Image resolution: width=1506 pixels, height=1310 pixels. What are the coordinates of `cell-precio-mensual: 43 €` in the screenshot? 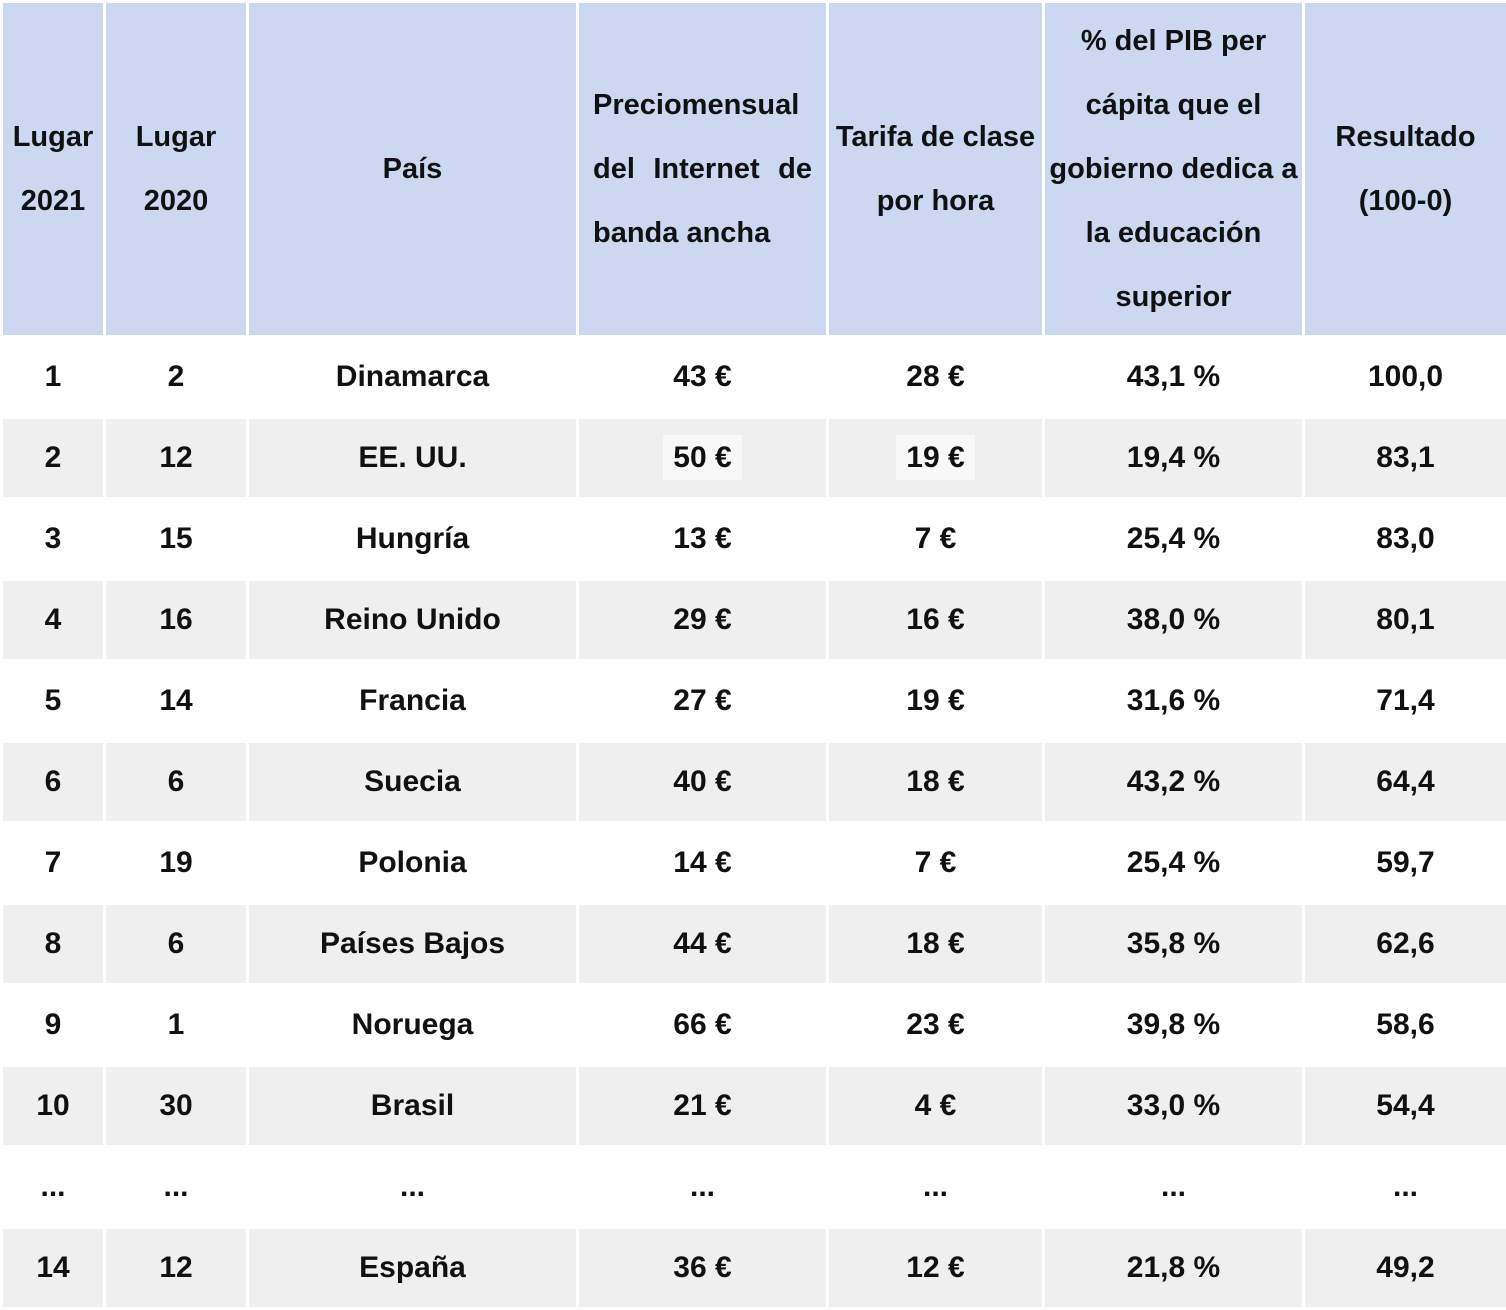 It's located at (702, 377).